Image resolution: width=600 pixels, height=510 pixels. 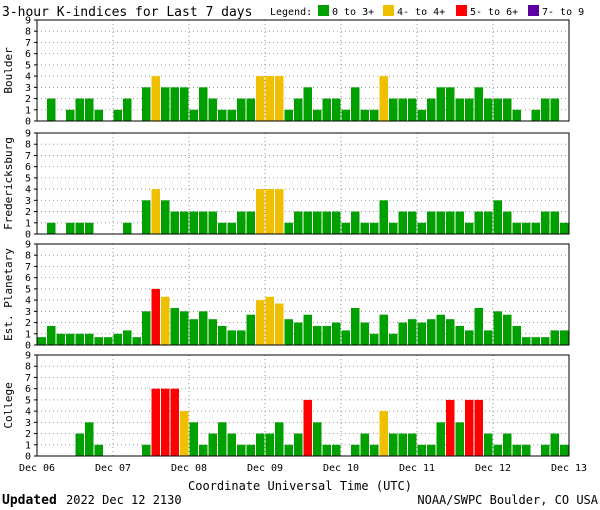 I want to click on y-tick-label: 8, so click(x=28, y=32).